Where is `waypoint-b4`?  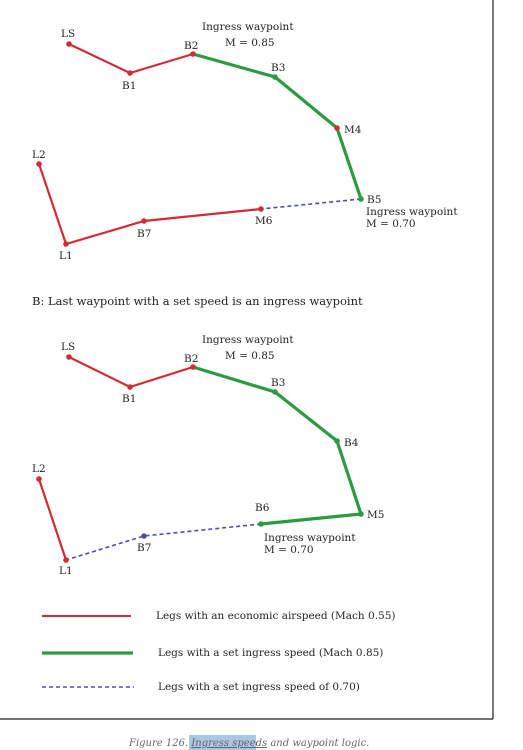 waypoint-b4 is located at coordinates (337, 441).